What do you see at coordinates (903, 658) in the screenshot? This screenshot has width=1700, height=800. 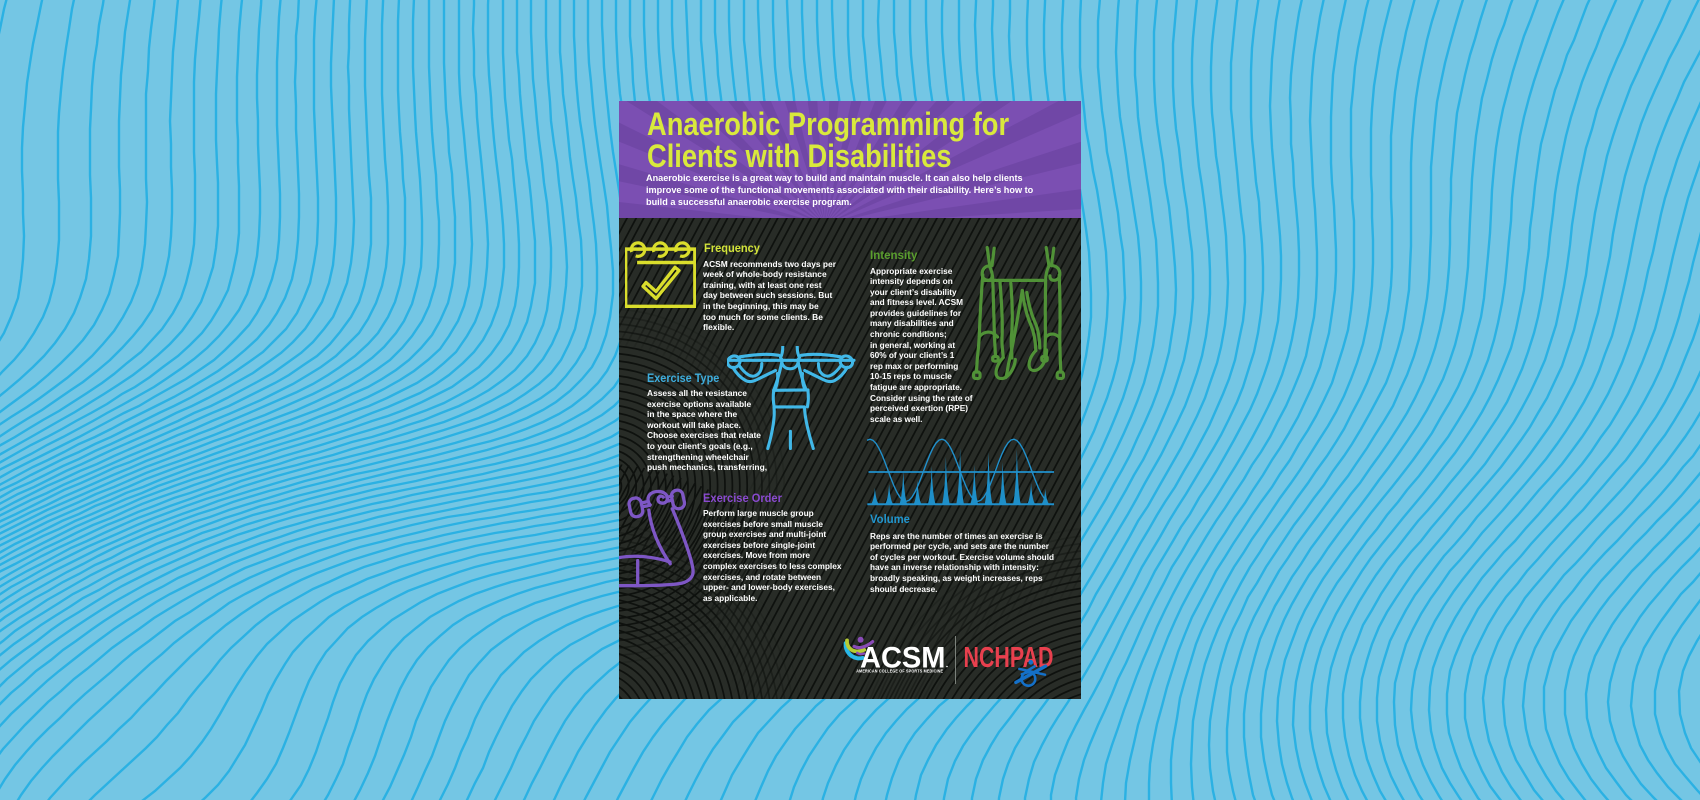 I see `svg-text: ACSM` at bounding box center [903, 658].